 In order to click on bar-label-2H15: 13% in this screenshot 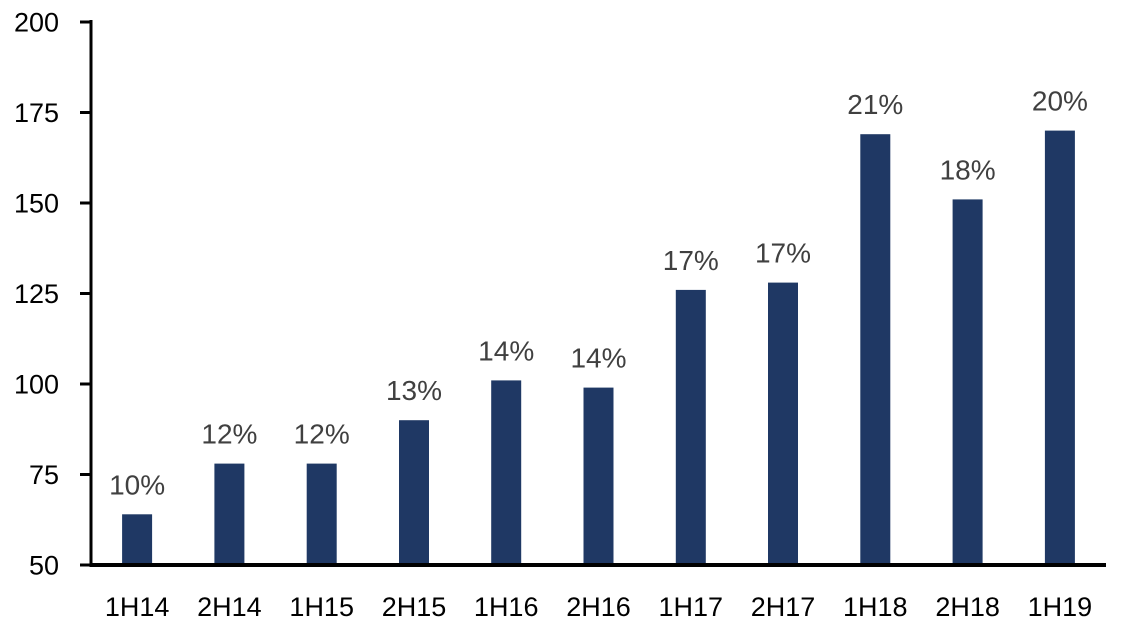, I will do `click(414, 390)`.